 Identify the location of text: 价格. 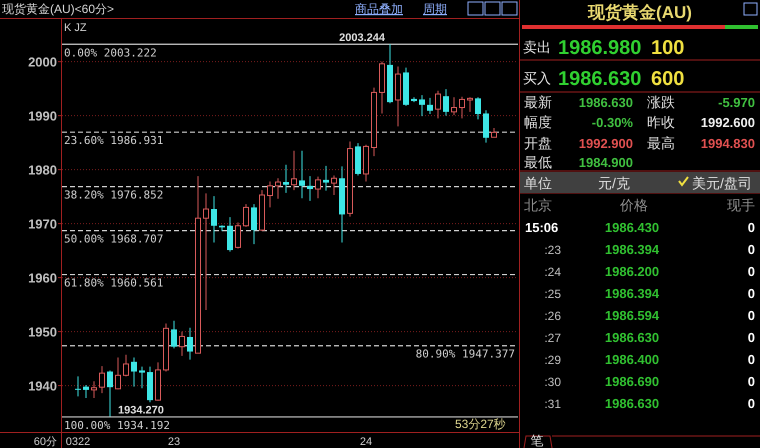
(633, 205).